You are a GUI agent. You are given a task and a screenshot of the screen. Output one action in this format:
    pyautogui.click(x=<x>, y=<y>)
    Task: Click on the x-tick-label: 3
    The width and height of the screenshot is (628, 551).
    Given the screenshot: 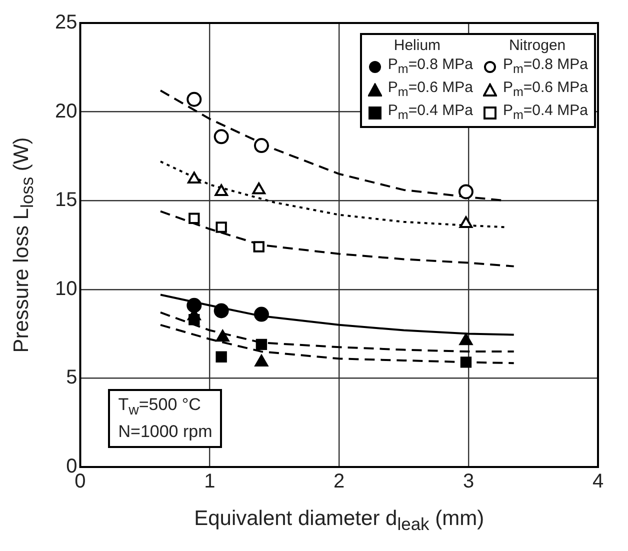 What is the action you would take?
    pyautogui.click(x=468, y=481)
    